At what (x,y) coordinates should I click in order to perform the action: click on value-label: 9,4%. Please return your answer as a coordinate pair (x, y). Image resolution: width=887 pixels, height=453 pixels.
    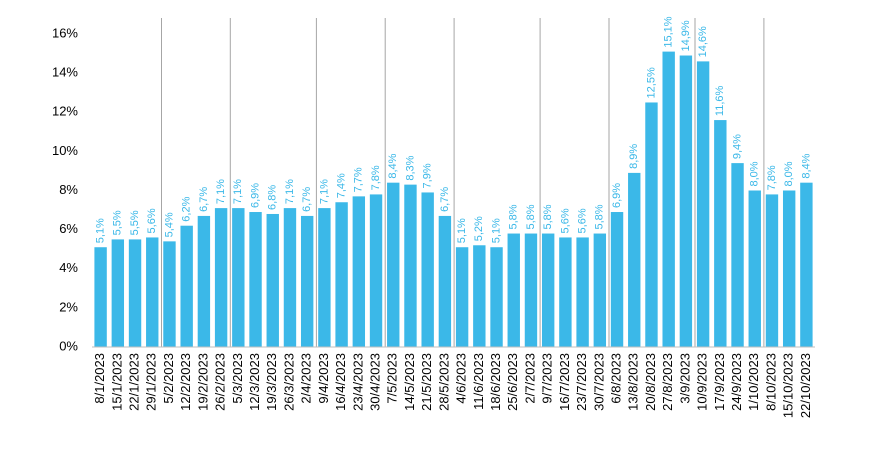
    Looking at the image, I should click on (737, 146).